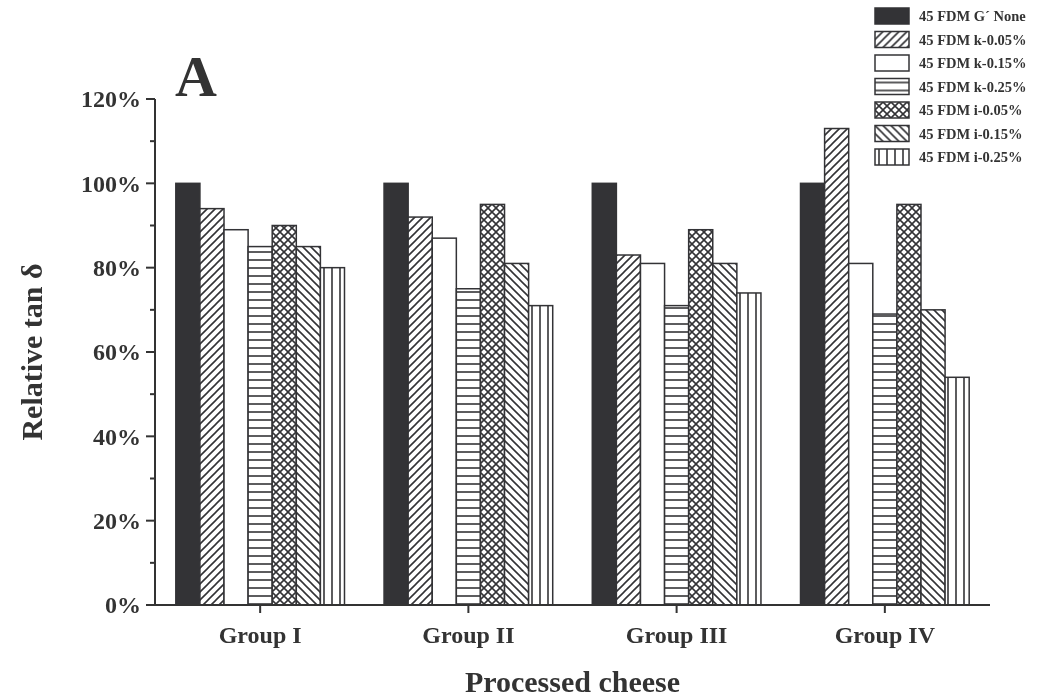 Image resolution: width=1045 pixels, height=700 pixels. What do you see at coordinates (971, 157) in the screenshot?
I see `legend-label: 45 FDM i-0.25%` at bounding box center [971, 157].